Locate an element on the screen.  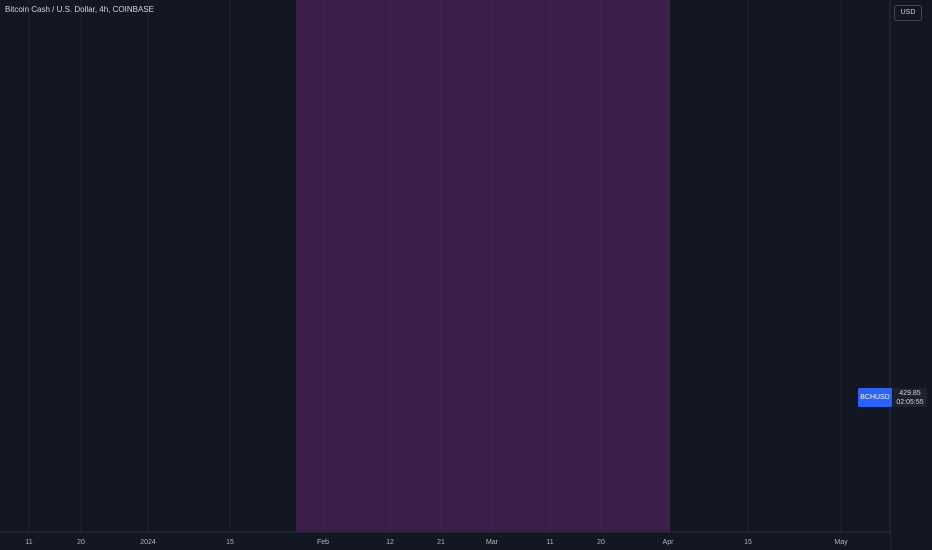
price-tag-countdown: 02:05:55 is located at coordinates (910, 402).